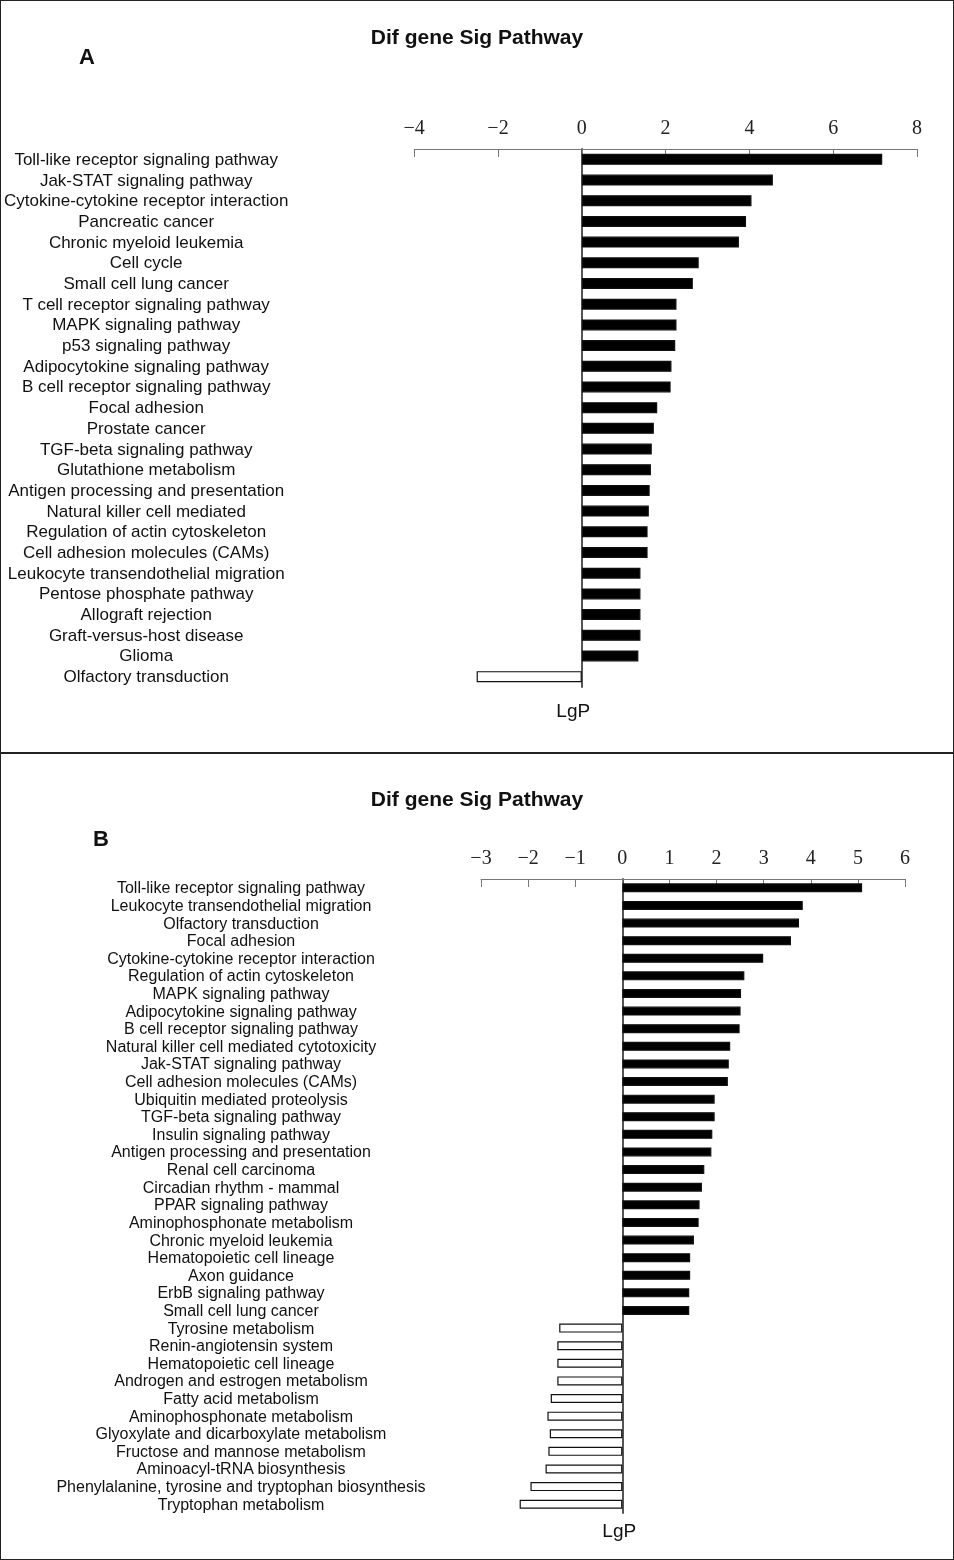 The width and height of the screenshot is (954, 1560). Describe the element at coordinates (763, 857) in the screenshot. I see `x-tick-label: 3` at that location.